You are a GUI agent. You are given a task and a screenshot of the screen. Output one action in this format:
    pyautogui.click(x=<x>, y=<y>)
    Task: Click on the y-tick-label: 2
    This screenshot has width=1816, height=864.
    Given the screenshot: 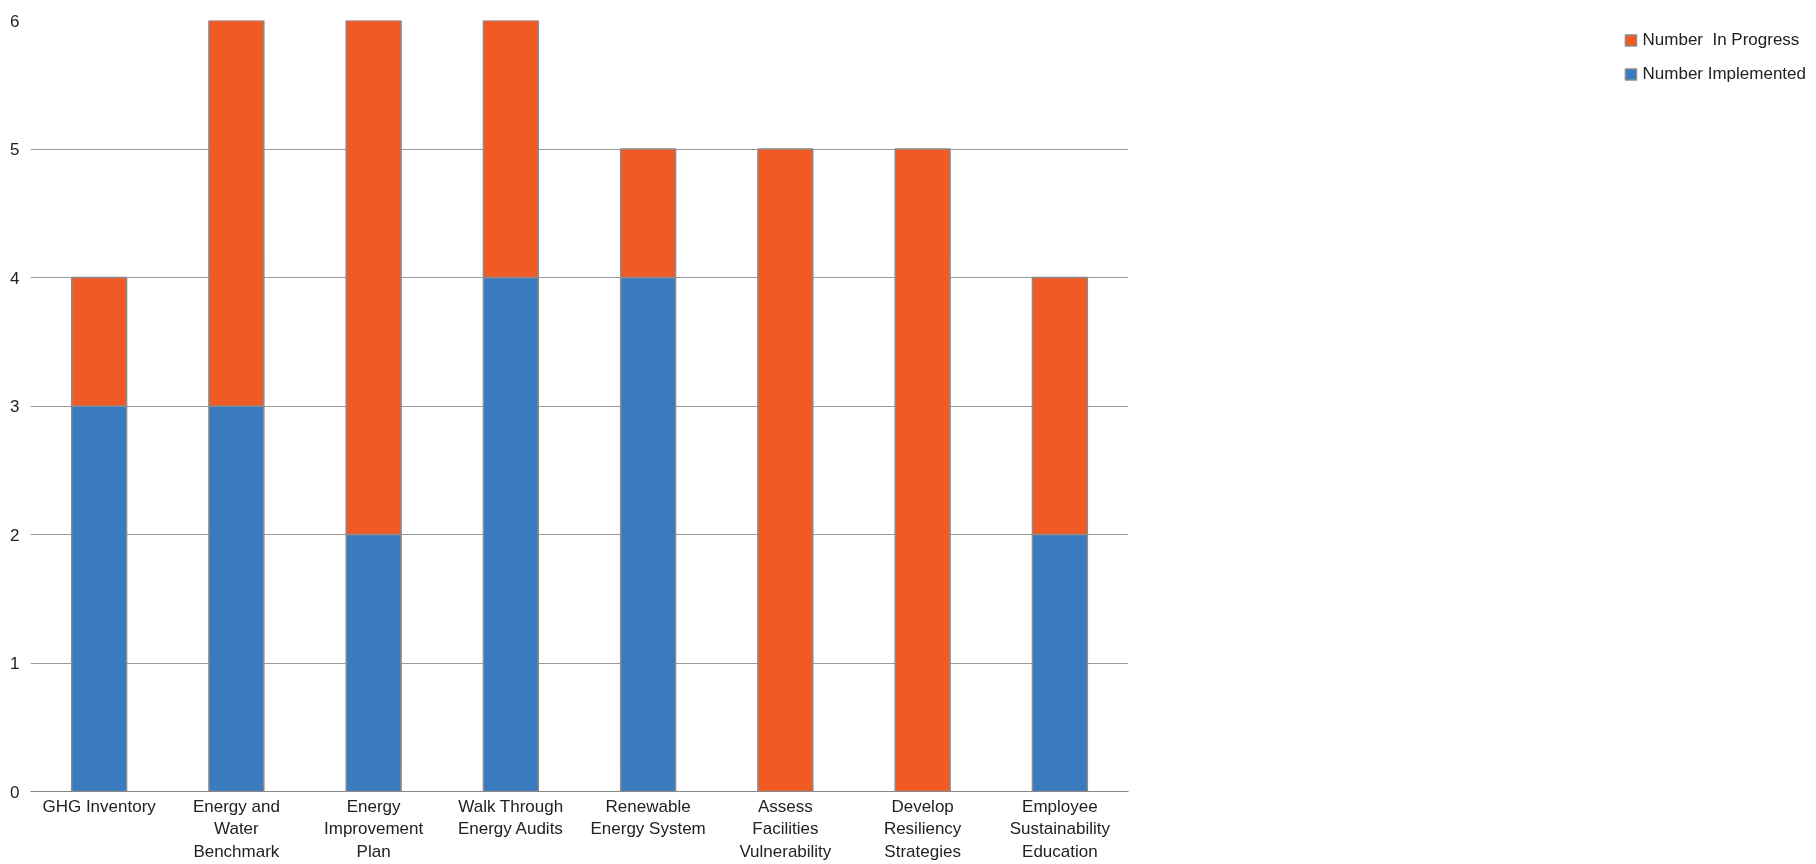 What is the action you would take?
    pyautogui.click(x=15, y=535)
    